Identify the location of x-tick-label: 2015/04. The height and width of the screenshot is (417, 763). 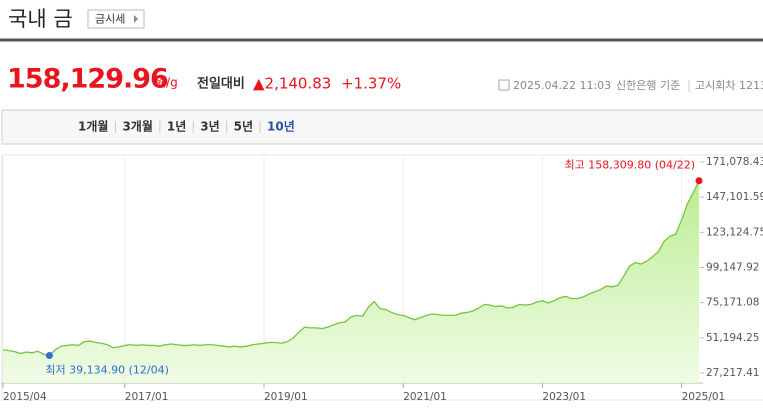
(25, 397).